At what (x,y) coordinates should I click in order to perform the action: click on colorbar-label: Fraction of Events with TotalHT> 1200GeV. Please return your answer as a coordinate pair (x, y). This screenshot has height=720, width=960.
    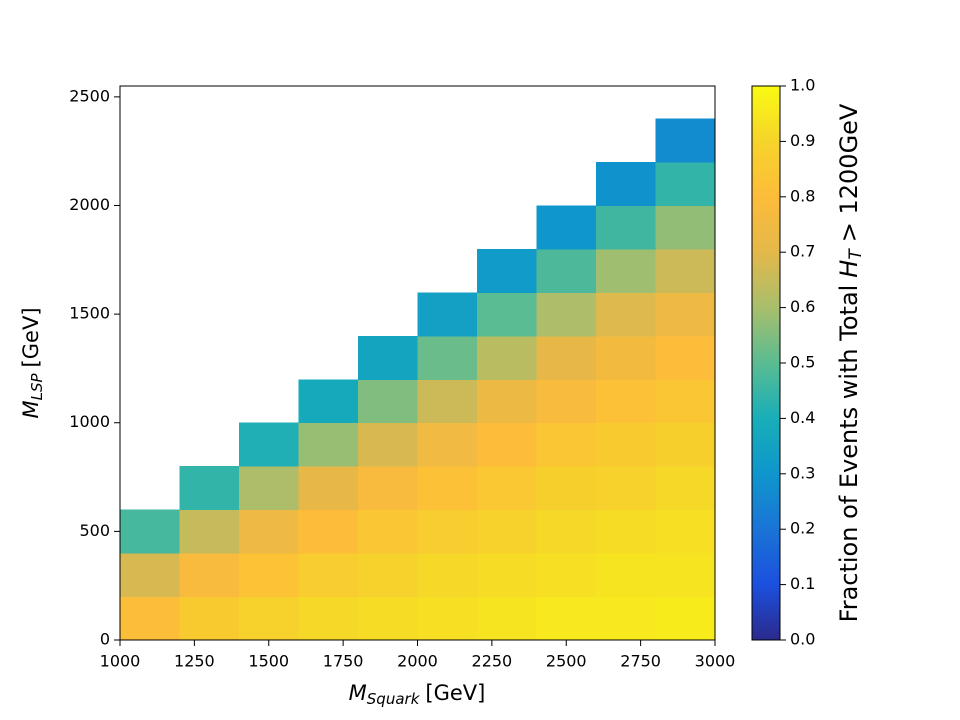
    Looking at the image, I should click on (850, 362).